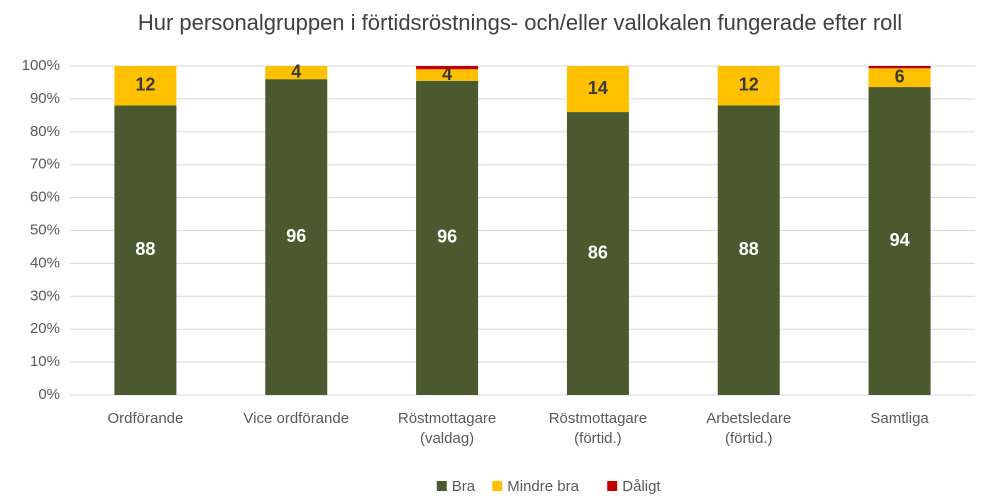 Image resolution: width=981 pixels, height=496 pixels. I want to click on y-tick-label: 70%, so click(45, 164).